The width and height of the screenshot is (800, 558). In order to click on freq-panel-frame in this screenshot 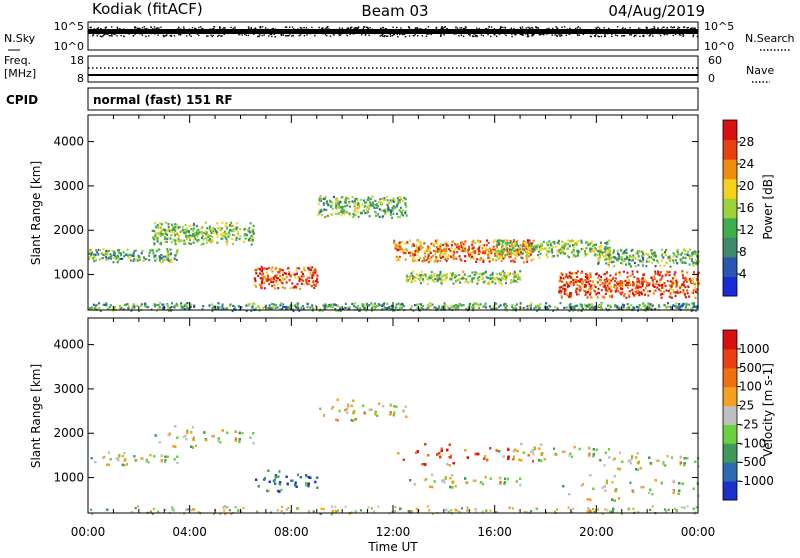, I will do `click(393, 69)`.